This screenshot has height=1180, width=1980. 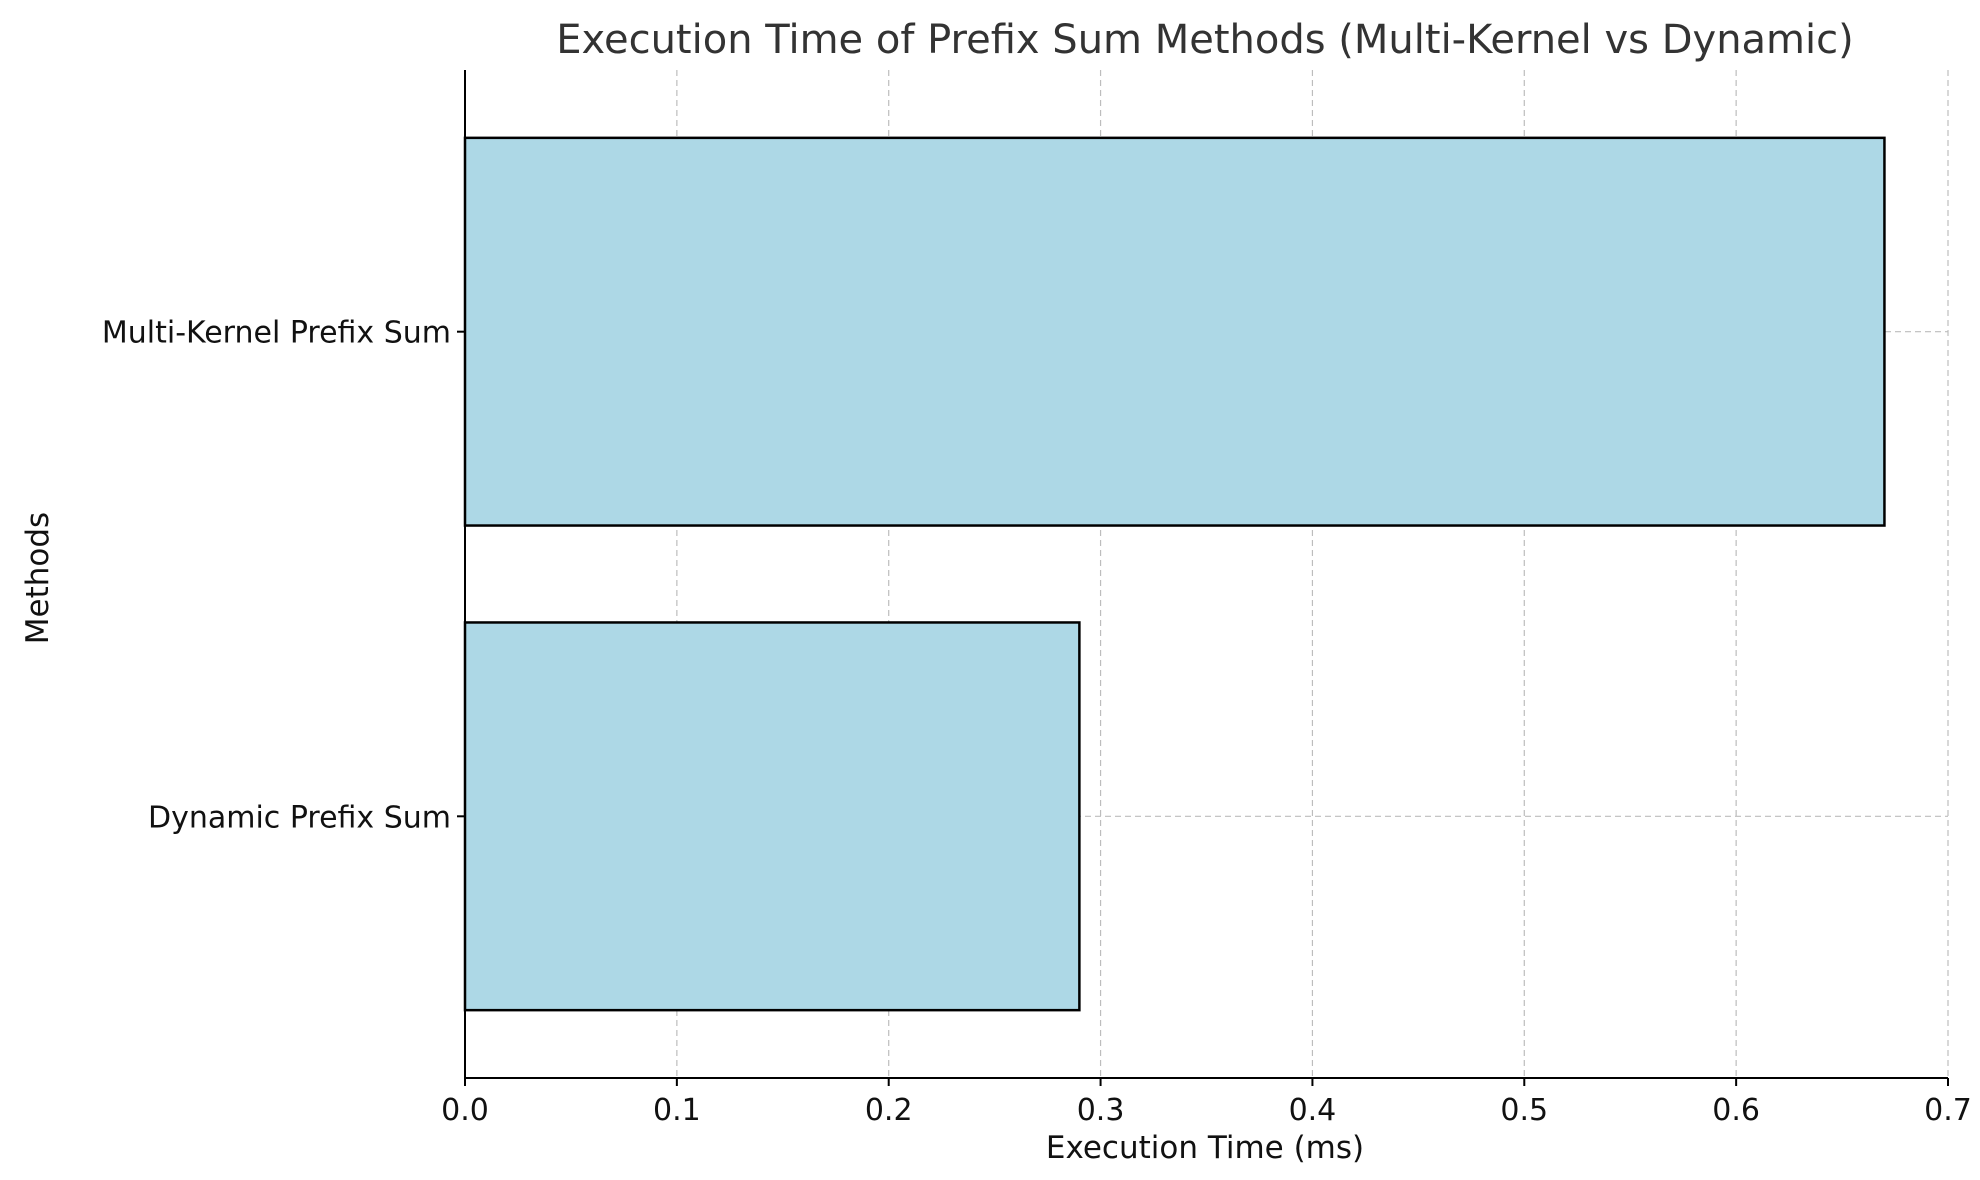 I want to click on x-tick-label: 0.4, so click(x=1313, y=1110).